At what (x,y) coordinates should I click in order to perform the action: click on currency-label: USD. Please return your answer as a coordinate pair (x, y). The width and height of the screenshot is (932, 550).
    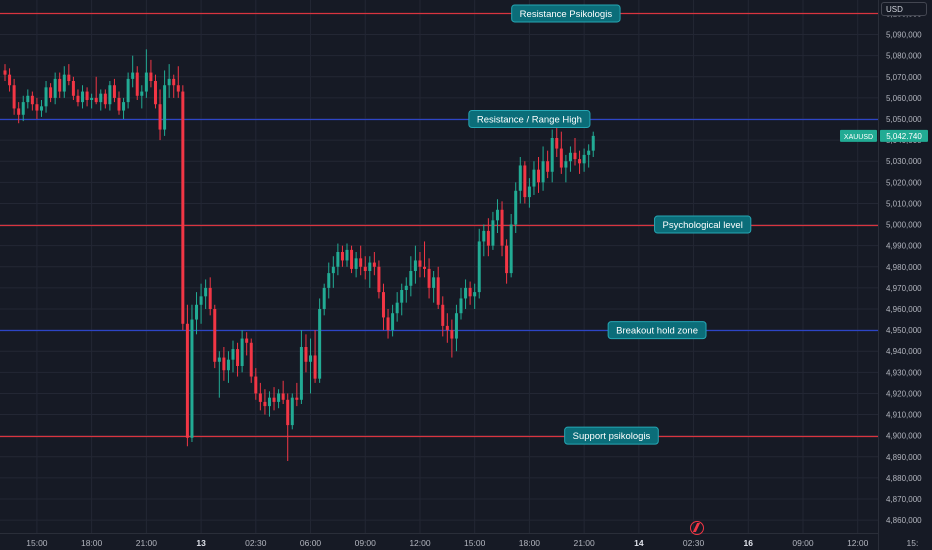
    Looking at the image, I should click on (904, 9).